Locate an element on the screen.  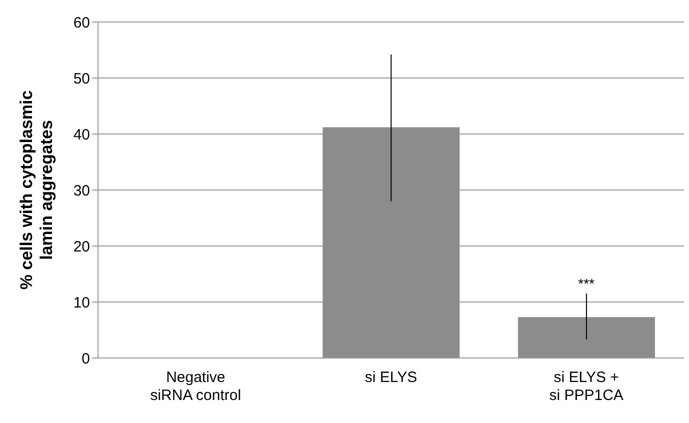
y-tick-label: 60 is located at coordinates (81, 23).